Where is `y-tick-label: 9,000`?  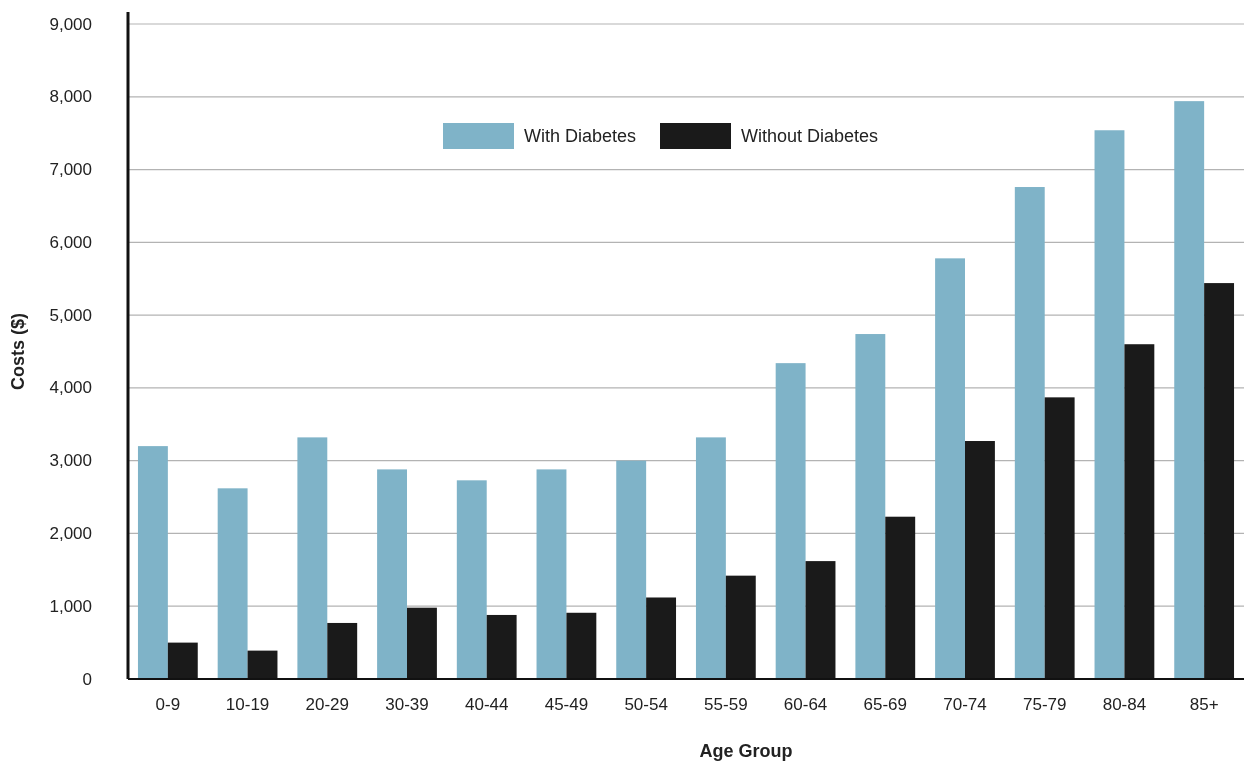
y-tick-label: 9,000 is located at coordinates (70, 24).